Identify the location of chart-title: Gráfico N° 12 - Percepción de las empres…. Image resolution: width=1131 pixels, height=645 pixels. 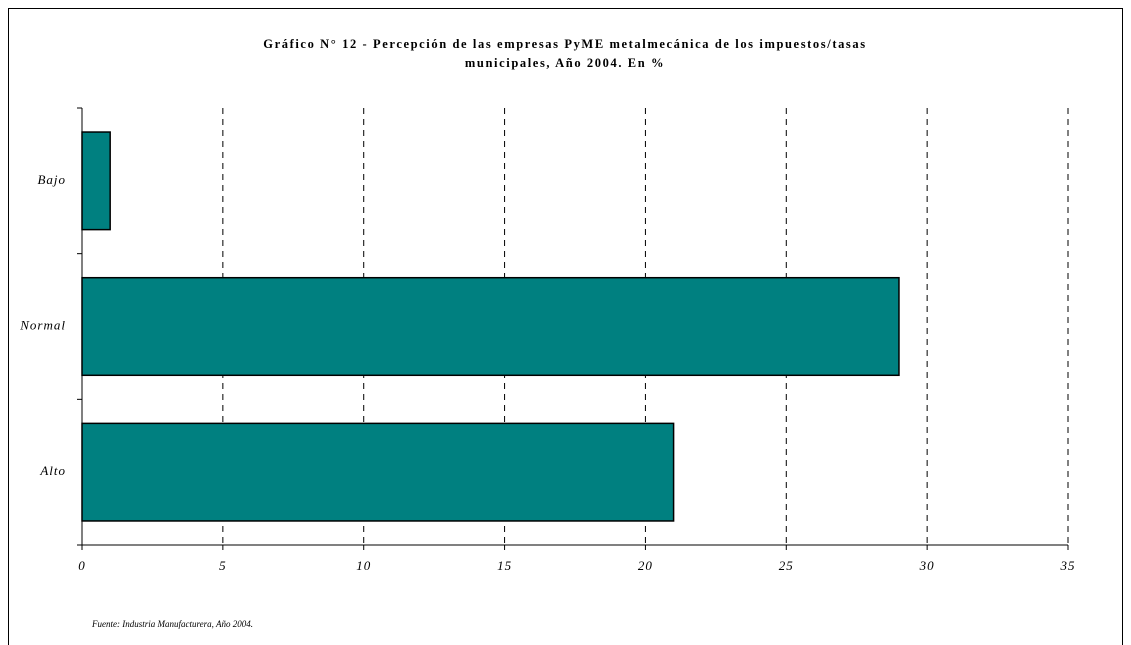
(564, 44).